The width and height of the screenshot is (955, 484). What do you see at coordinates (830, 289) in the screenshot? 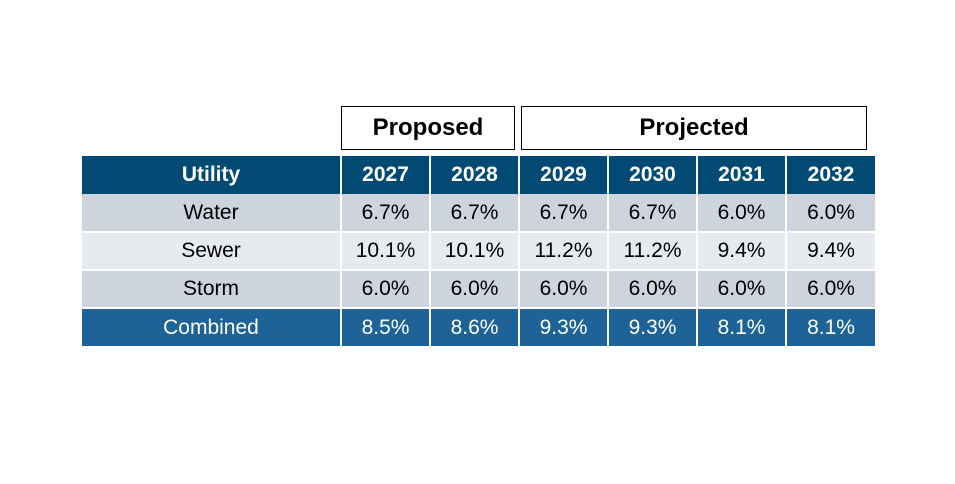
I see `cell-storm-2032: 6.0%` at bounding box center [830, 289].